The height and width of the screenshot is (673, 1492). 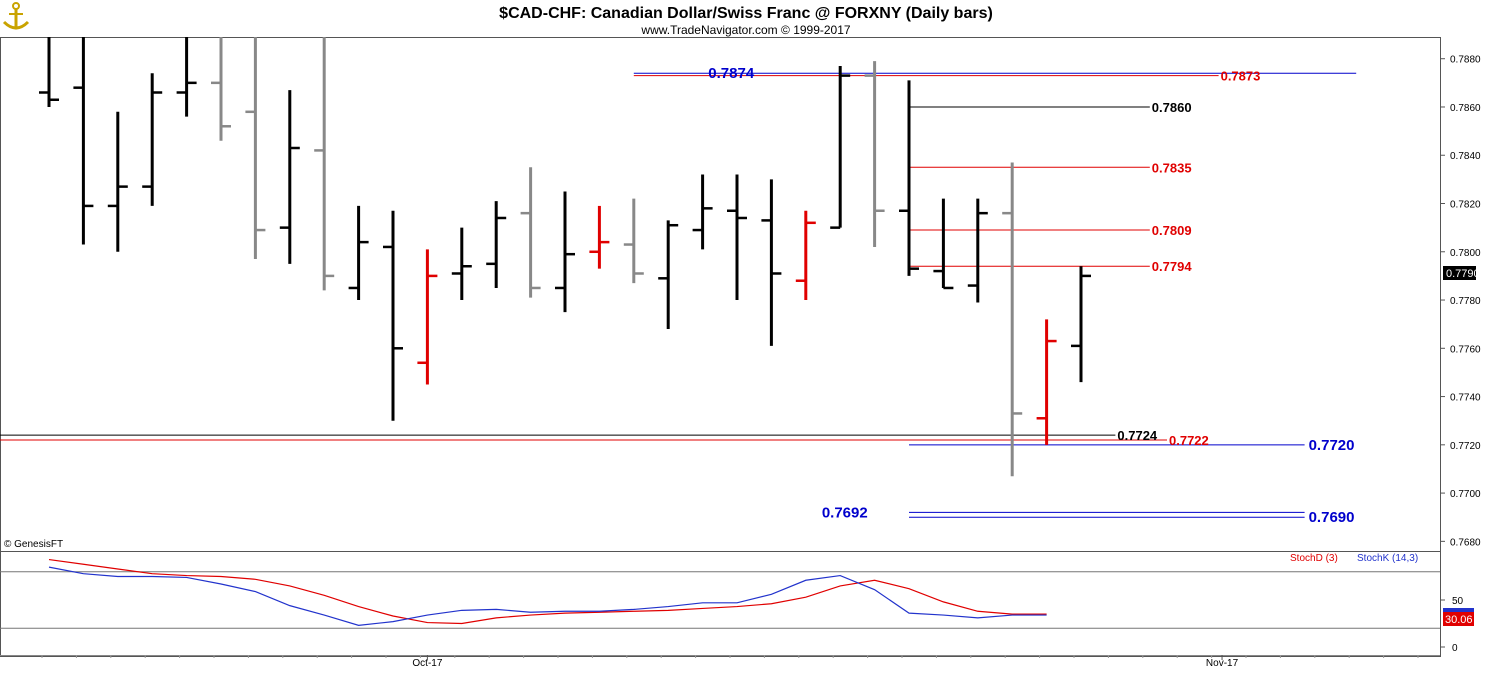 I want to click on stoch-last-label: 30.06, so click(x=1459, y=620).